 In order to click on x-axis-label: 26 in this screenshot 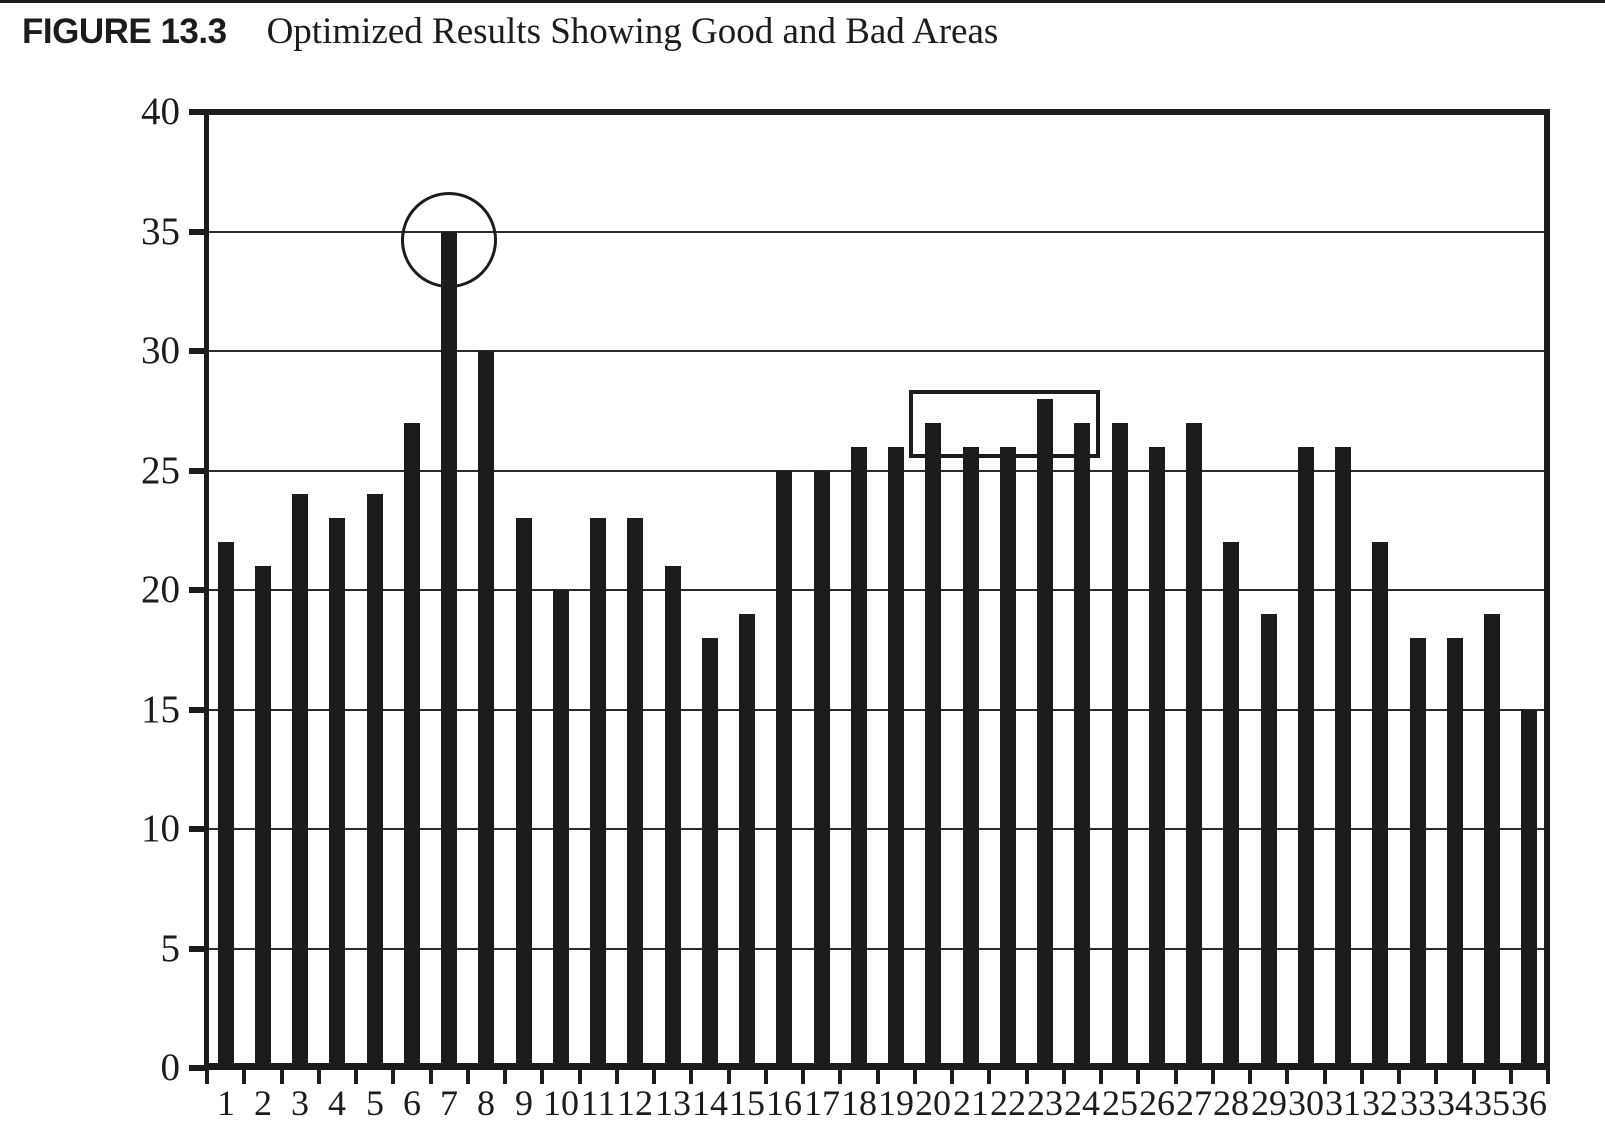, I will do `click(1157, 1103)`.